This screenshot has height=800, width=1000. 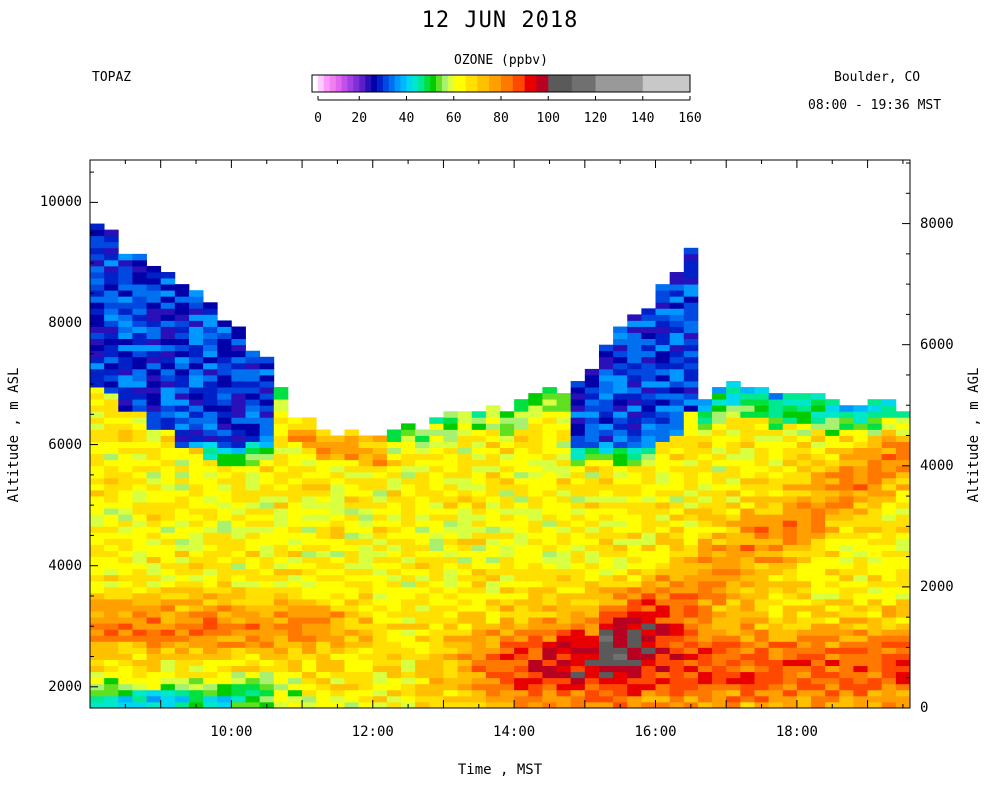 I want to click on y-left-tick-label: 4000, so click(x=65, y=565).